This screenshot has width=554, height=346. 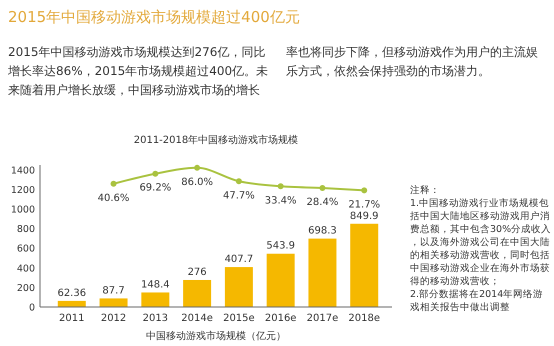 What do you see at coordinates (364, 318) in the screenshot?
I see `x-tick-label: 2018e` at bounding box center [364, 318].